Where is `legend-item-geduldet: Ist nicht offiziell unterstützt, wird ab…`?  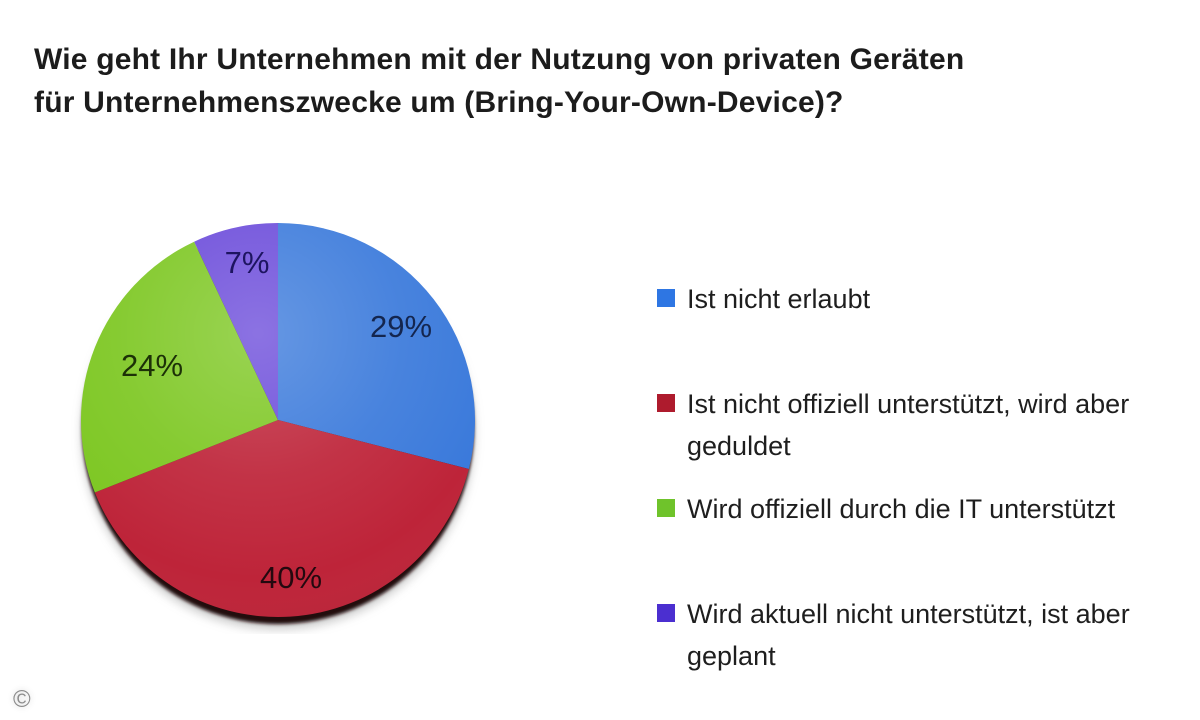 legend-item-geduldet: Ist nicht offiziell unterstützt, wird ab… is located at coordinates (922, 435).